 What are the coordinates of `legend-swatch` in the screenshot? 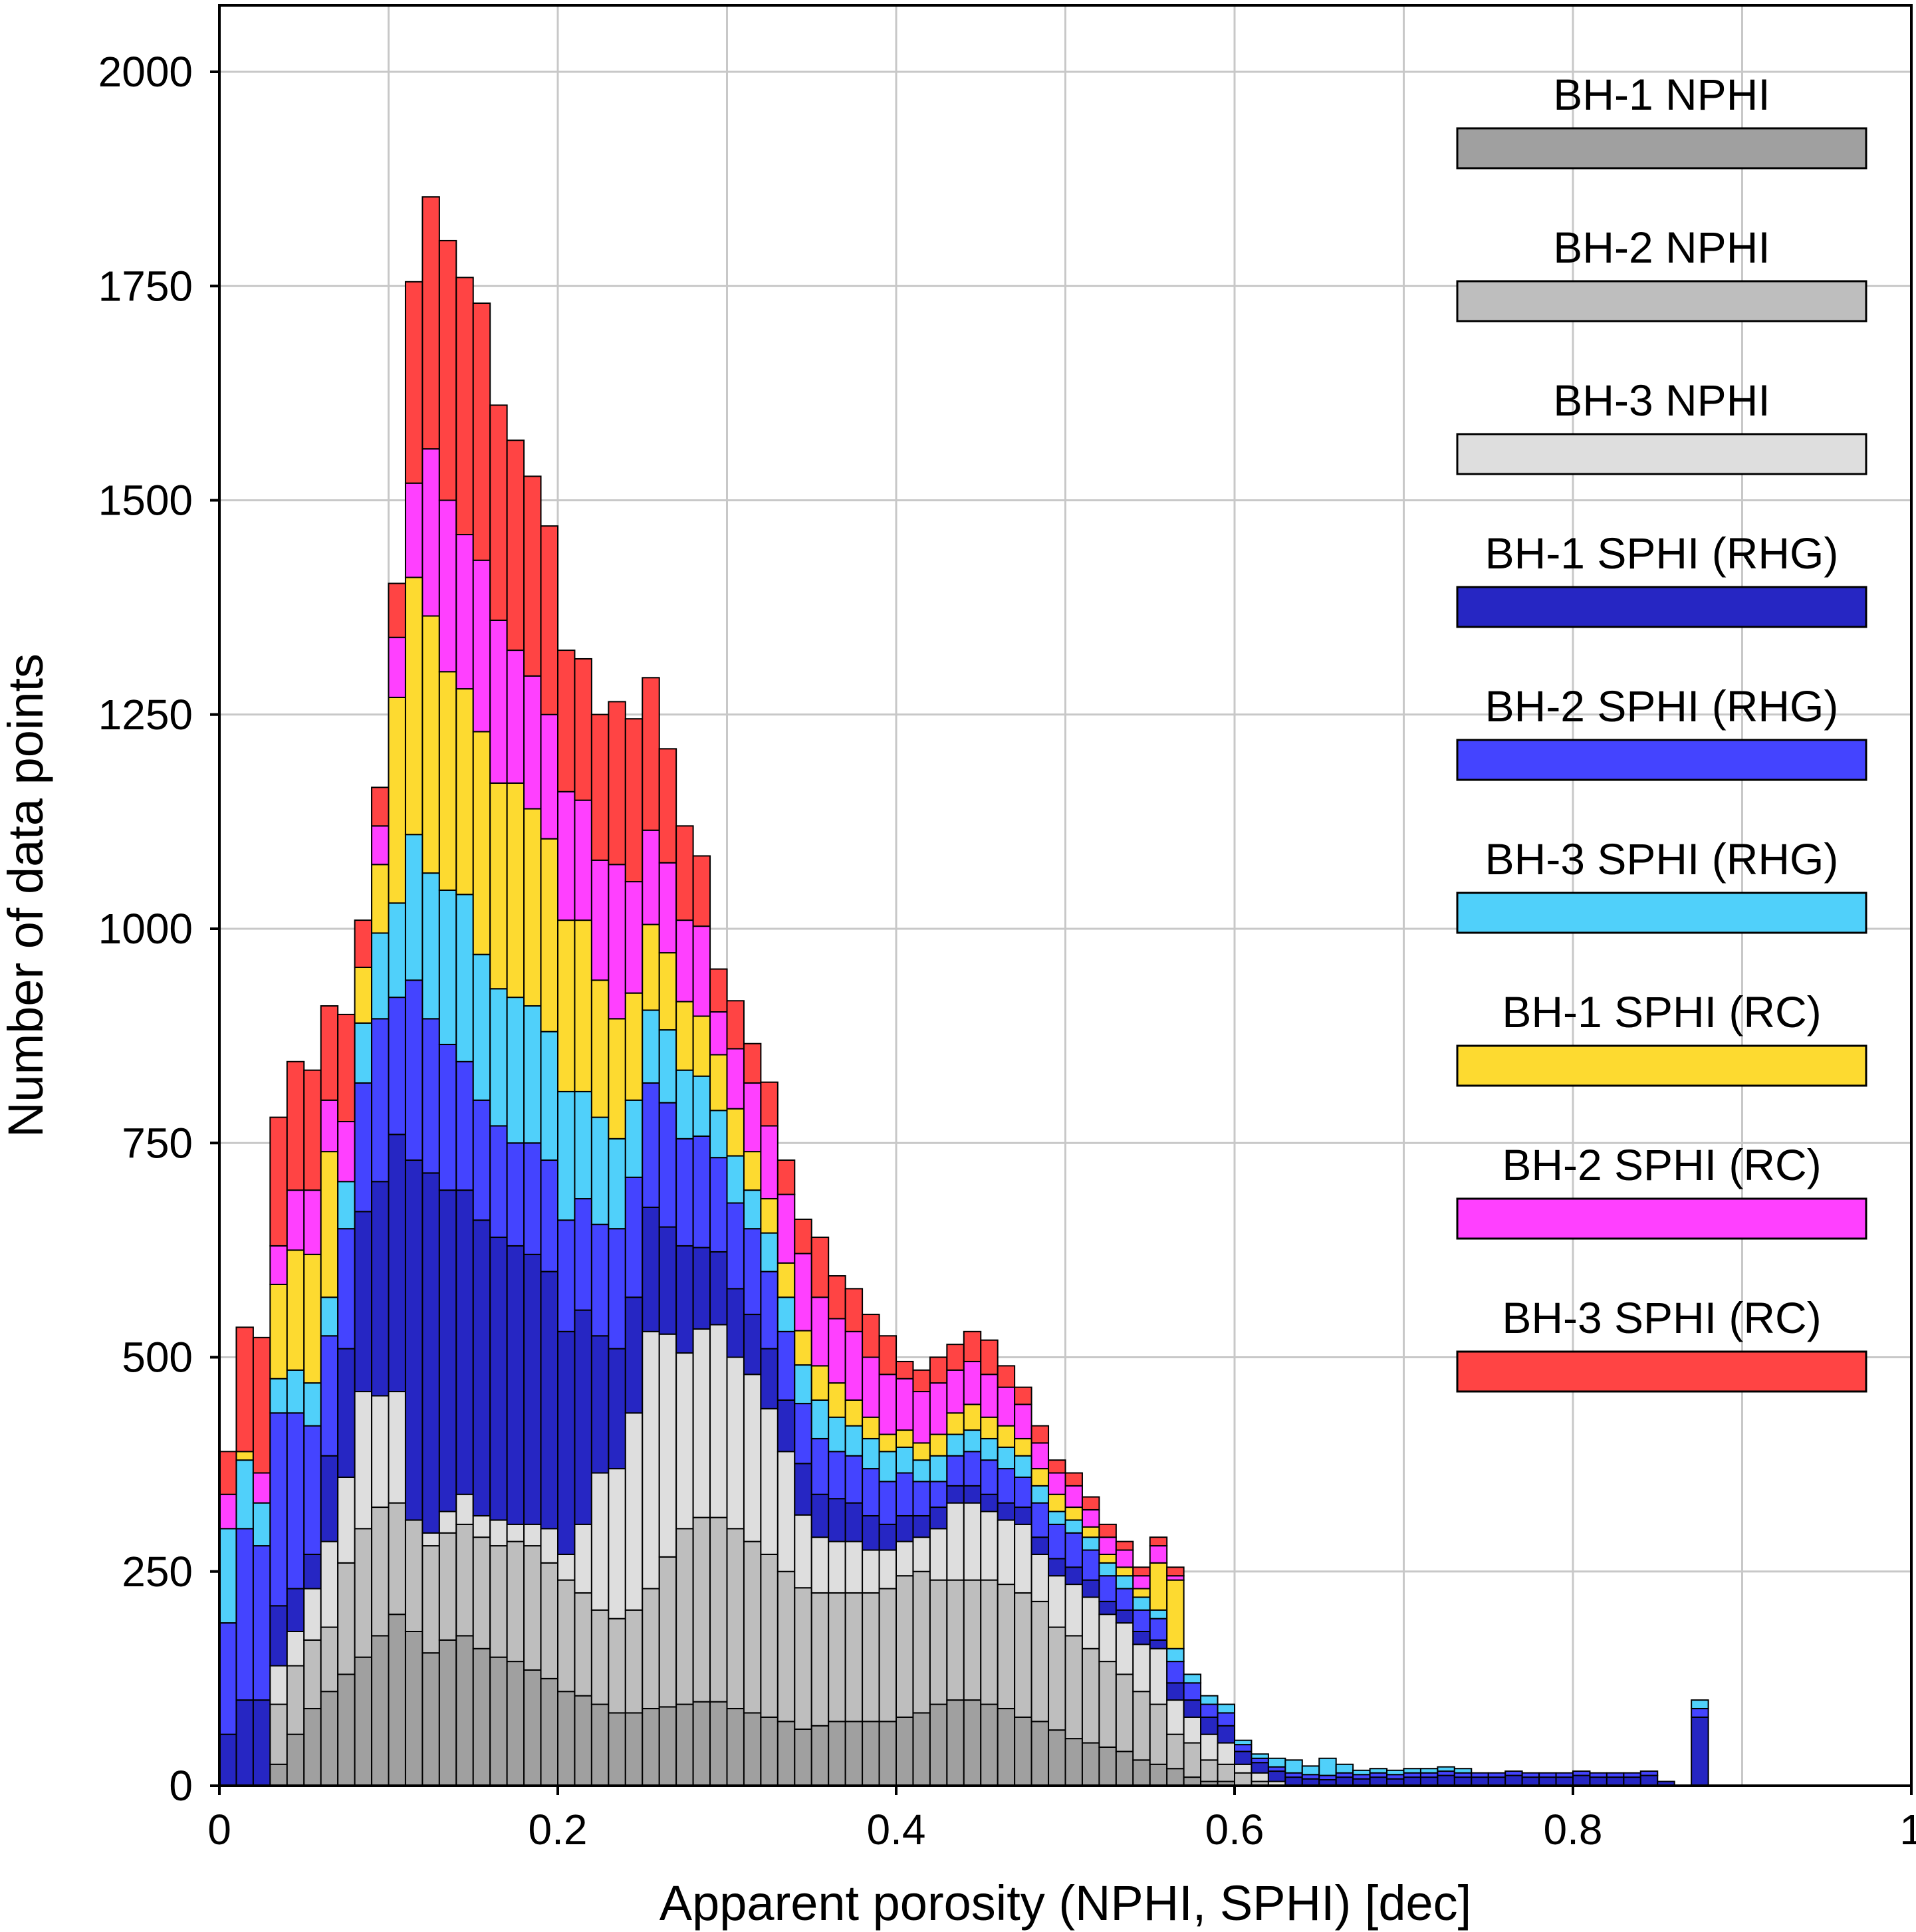 It's located at (1661, 913).